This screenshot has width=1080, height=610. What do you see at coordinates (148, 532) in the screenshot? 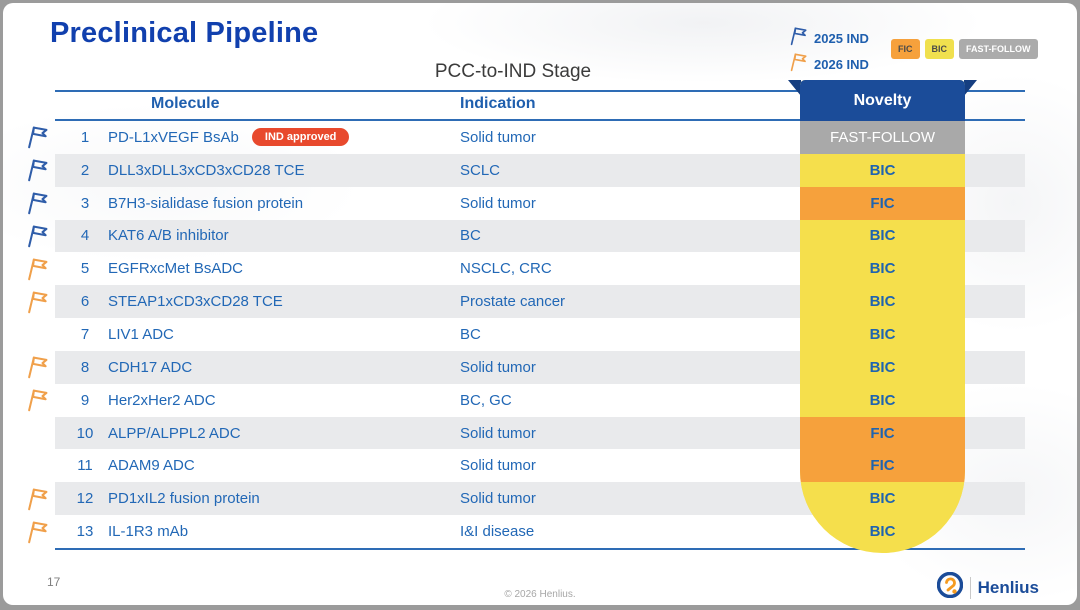
I see `molecule-name: IL-1R3 mAb` at bounding box center [148, 532].